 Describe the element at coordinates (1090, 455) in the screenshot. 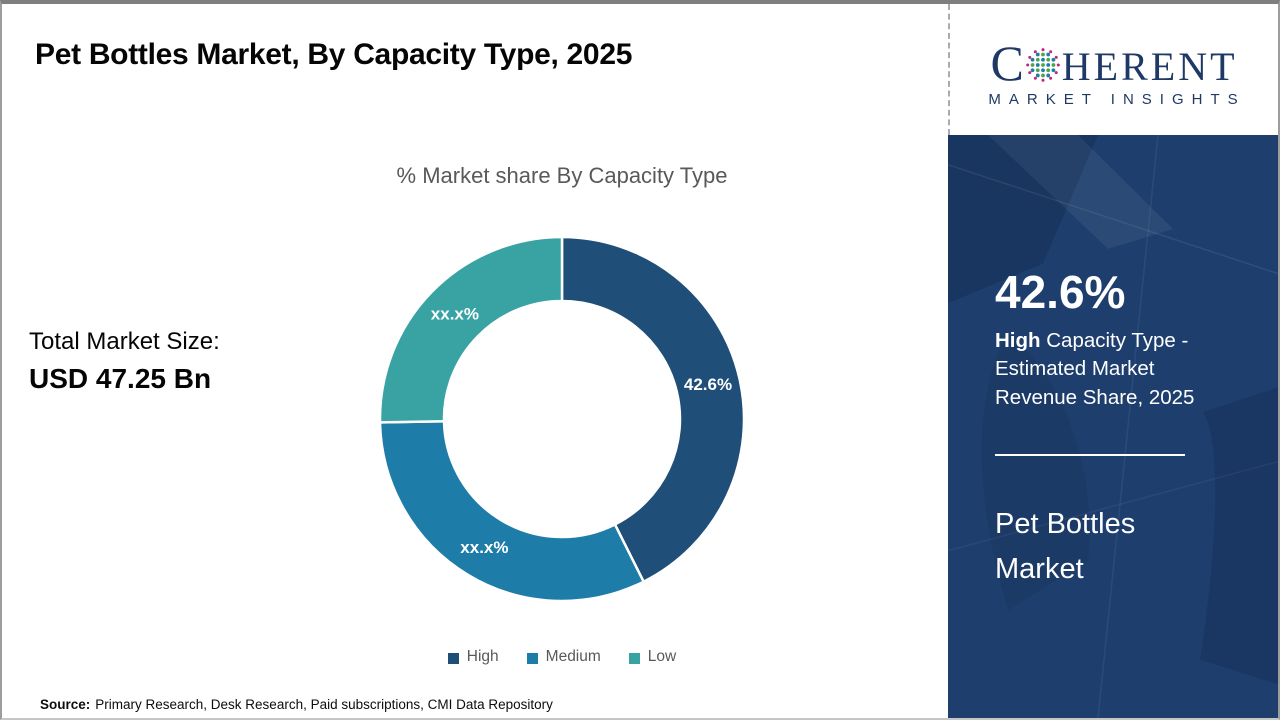

I see `sidebar-divider` at that location.